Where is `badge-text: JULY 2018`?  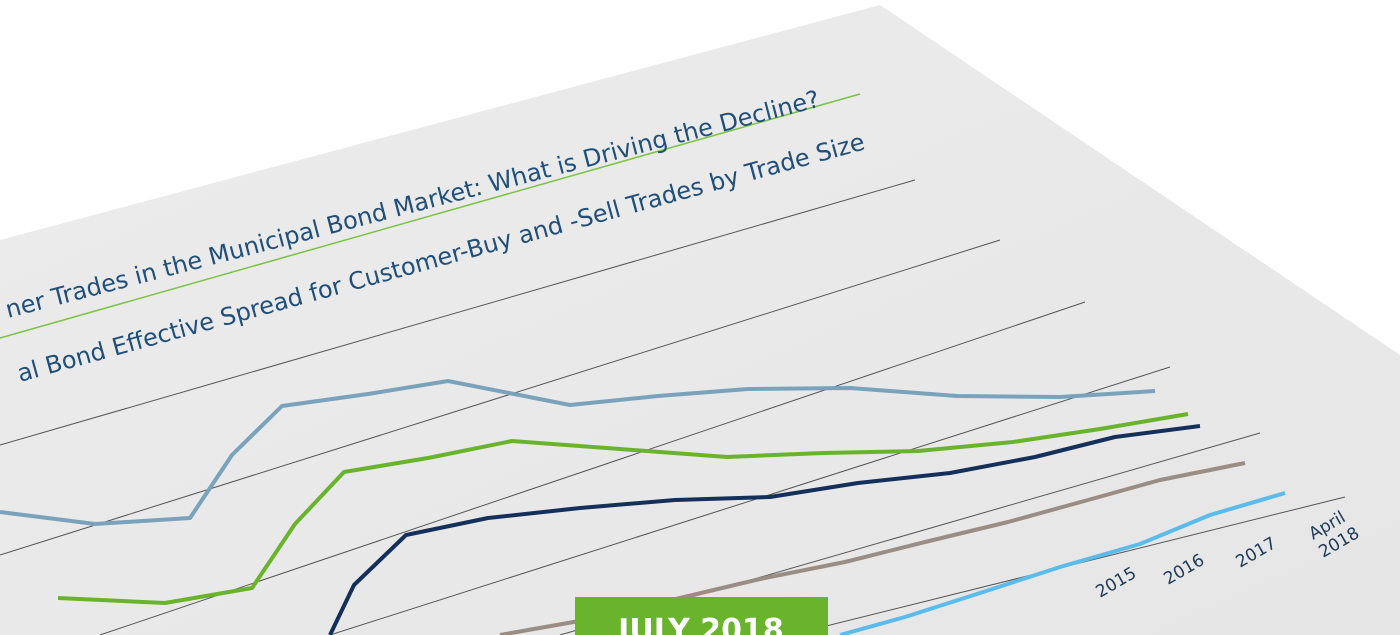
badge-text: JULY 2018 is located at coordinates (700, 624).